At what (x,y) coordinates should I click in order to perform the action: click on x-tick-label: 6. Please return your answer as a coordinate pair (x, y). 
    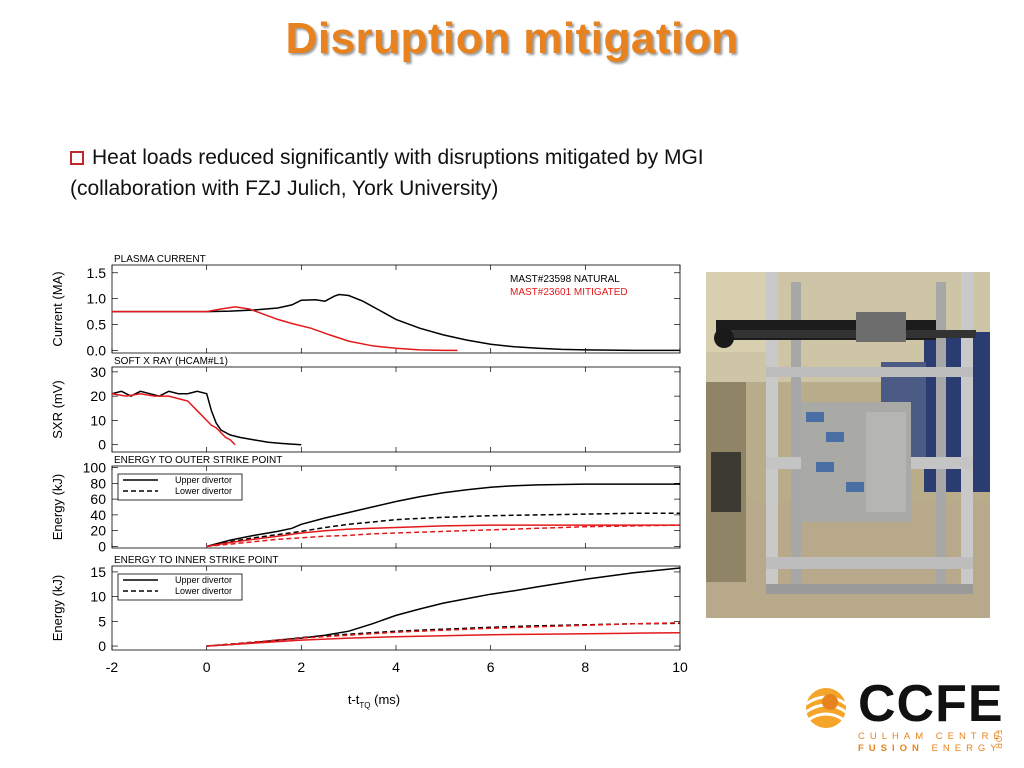
    Looking at the image, I should click on (491, 667).